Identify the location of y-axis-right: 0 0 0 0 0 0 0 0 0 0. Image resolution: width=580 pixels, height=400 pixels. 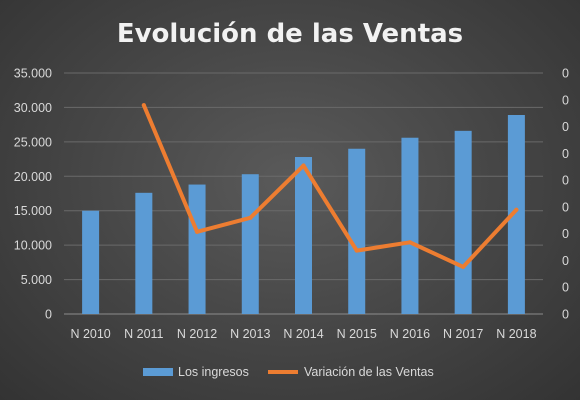
(565, 194).